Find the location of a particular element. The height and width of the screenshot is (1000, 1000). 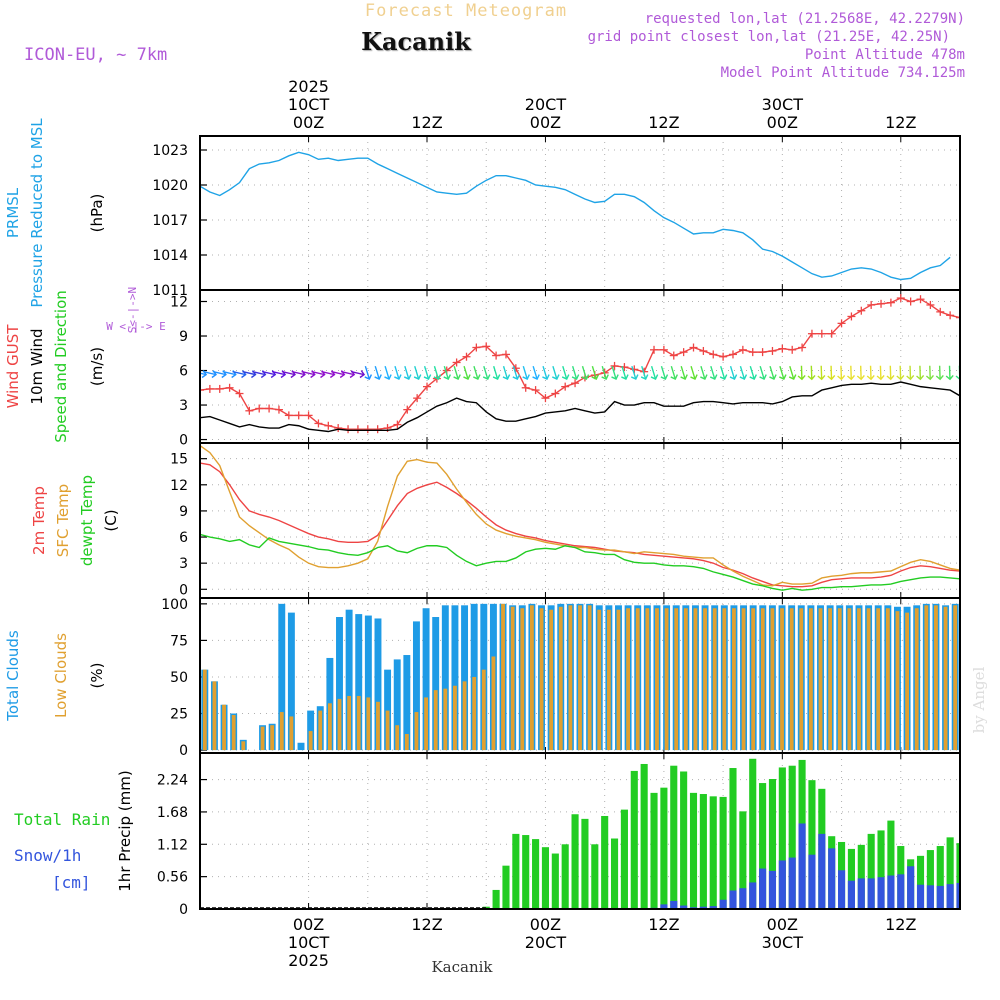

ytick-label: 1020 is located at coordinates (170, 186).